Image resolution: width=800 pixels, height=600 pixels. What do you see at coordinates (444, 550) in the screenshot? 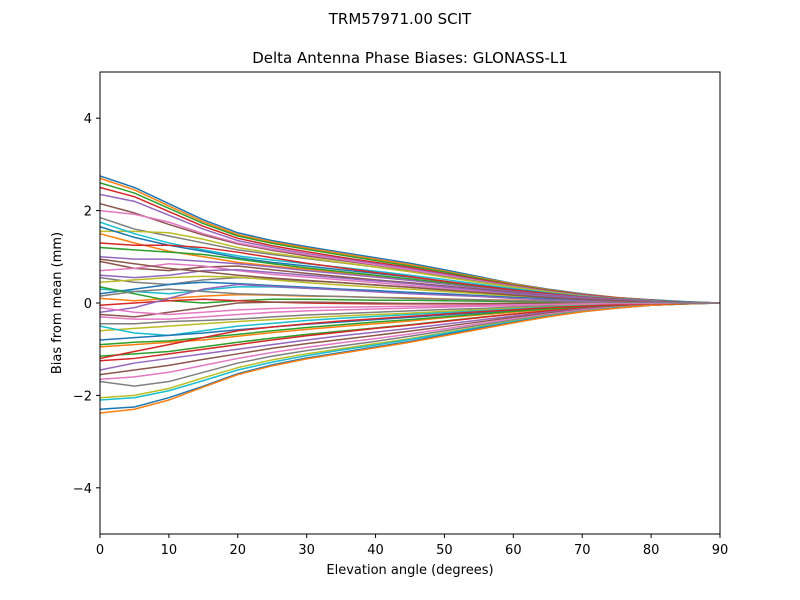
I see `x-tick-label: 50` at bounding box center [444, 550].